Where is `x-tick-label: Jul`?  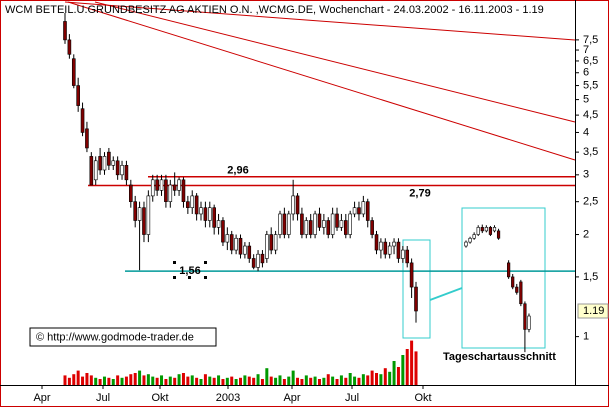
x-tick-label: Jul is located at coordinates (103, 398).